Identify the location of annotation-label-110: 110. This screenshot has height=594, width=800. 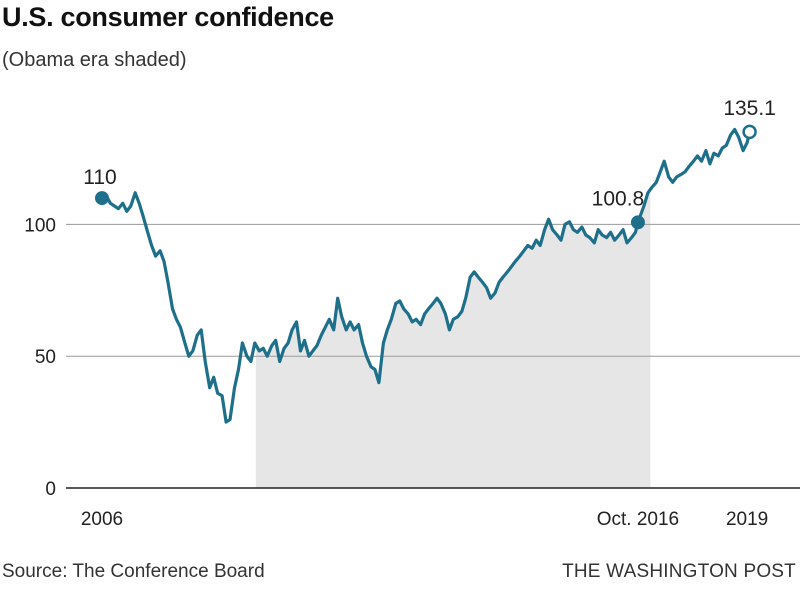
(99, 177).